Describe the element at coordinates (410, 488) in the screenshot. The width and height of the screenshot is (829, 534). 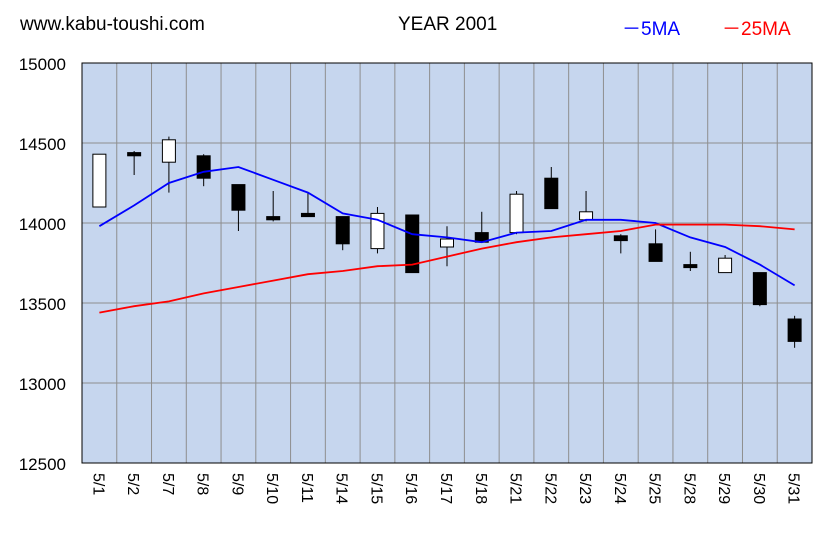
I see `x-tick-label: 5/16` at that location.